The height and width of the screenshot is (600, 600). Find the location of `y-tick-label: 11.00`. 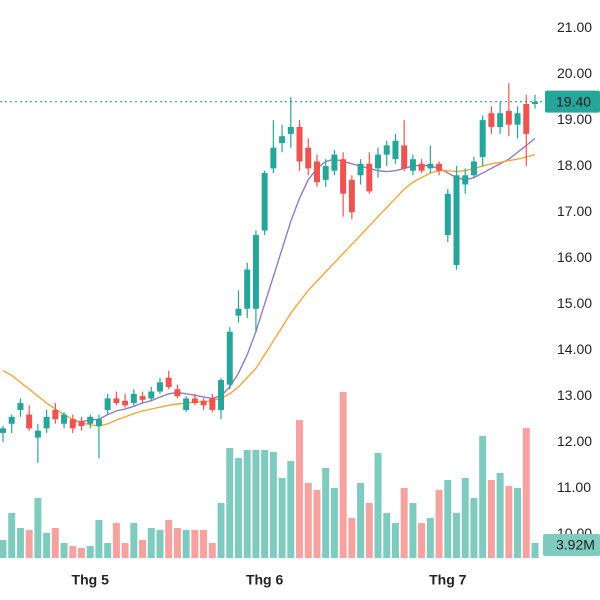

y-tick-label: 11.00 is located at coordinates (574, 487).